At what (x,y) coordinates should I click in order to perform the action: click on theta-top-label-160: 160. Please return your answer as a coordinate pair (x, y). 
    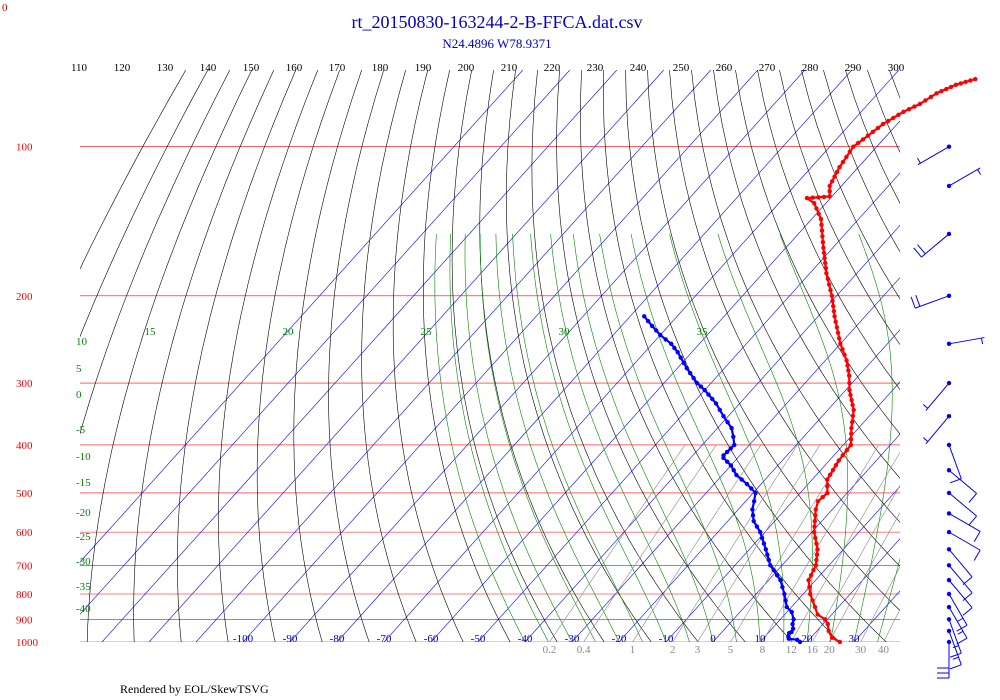
    Looking at the image, I should click on (294, 68).